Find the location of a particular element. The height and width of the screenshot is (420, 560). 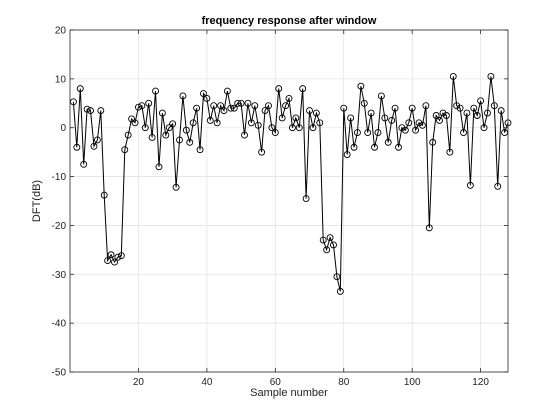

y-tick-label: -30 is located at coordinates (59, 275).